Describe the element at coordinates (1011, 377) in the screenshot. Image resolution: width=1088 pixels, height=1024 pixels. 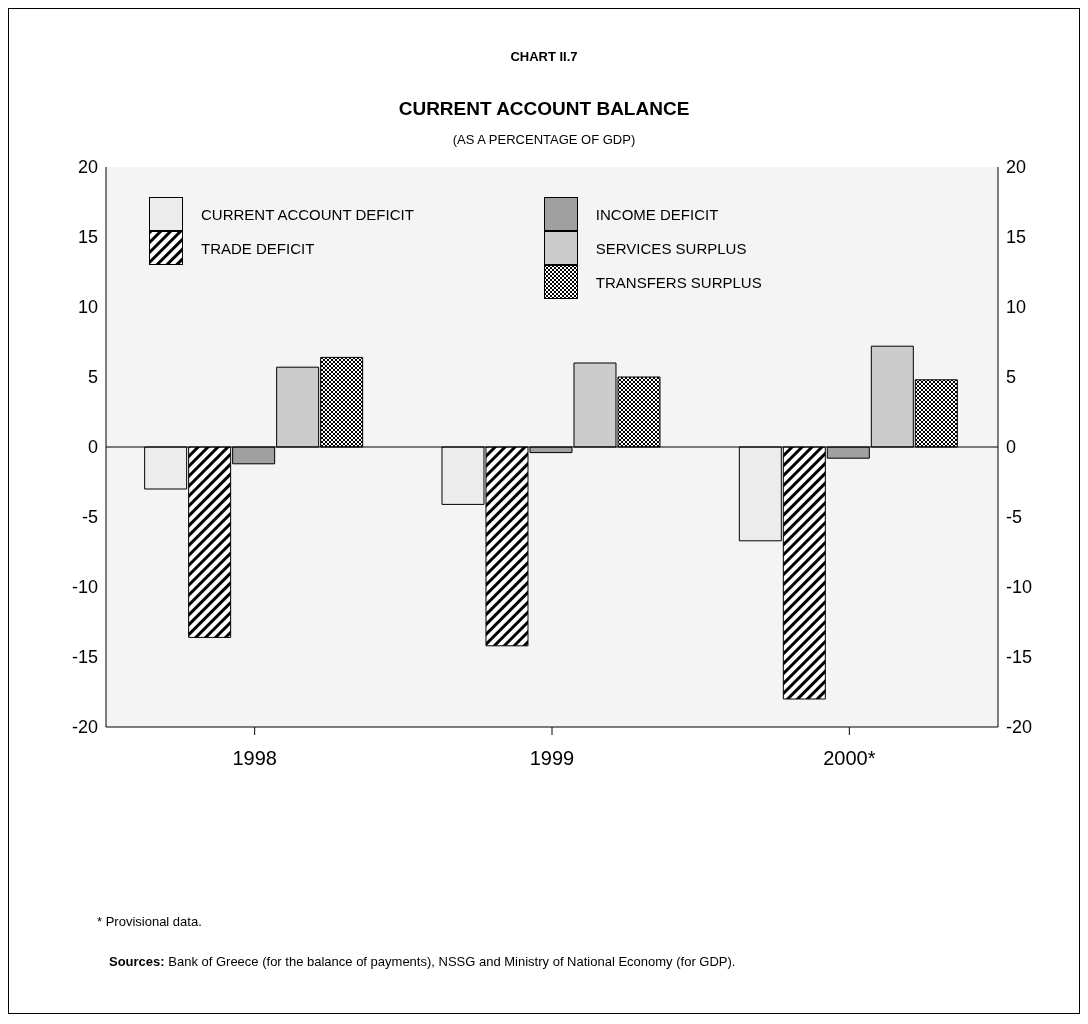
I see `y2-tick-label: 5` at that location.